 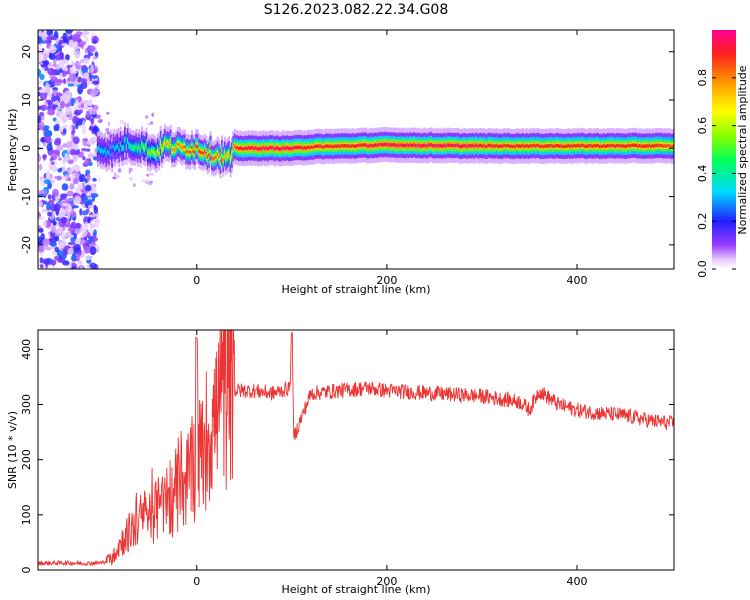 What do you see at coordinates (724, 149) in the screenshot?
I see `colorbar-gradient` at bounding box center [724, 149].